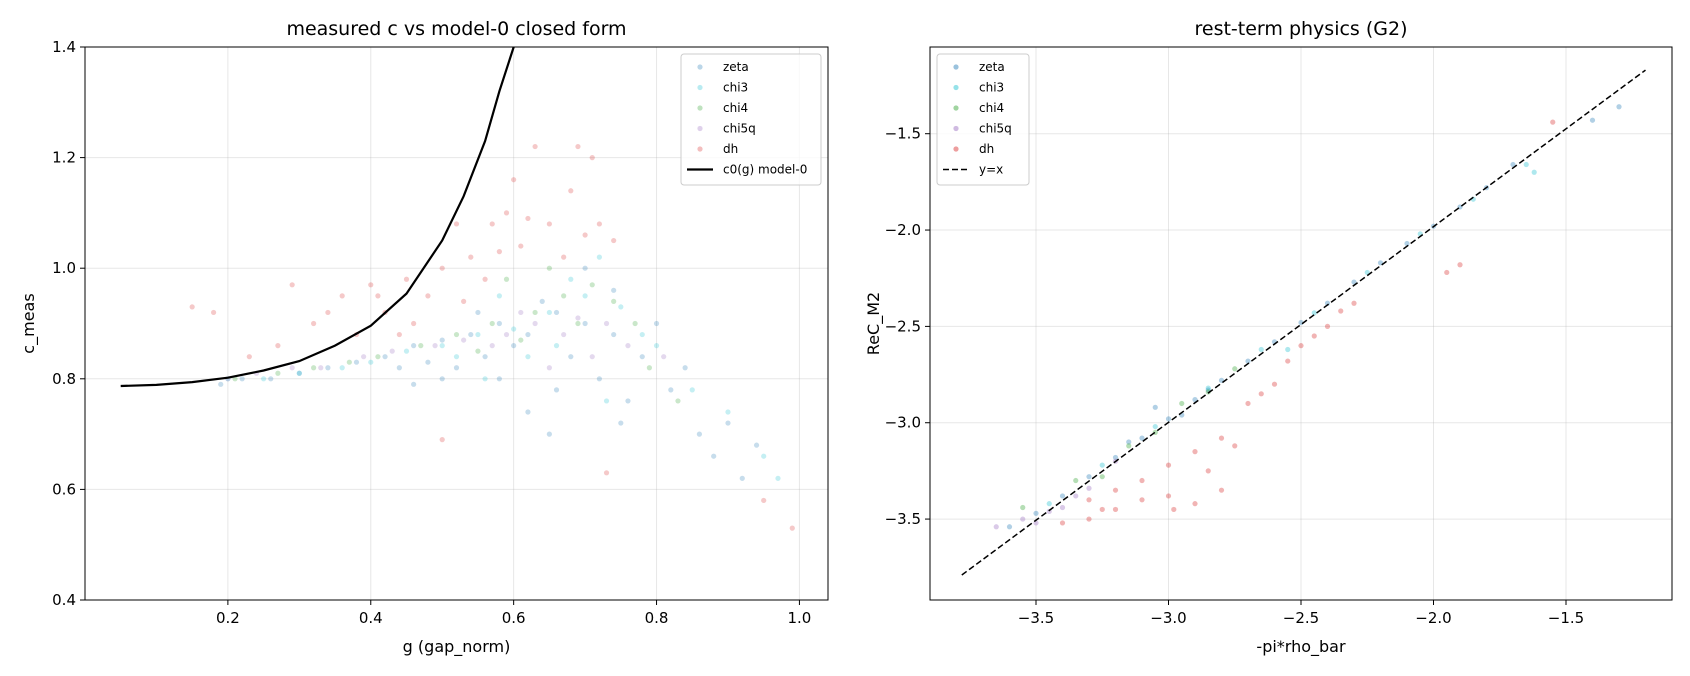 Image resolution: width=1690 pixels, height=676 pixels. I want to click on legend-label: zeta, so click(736, 67).